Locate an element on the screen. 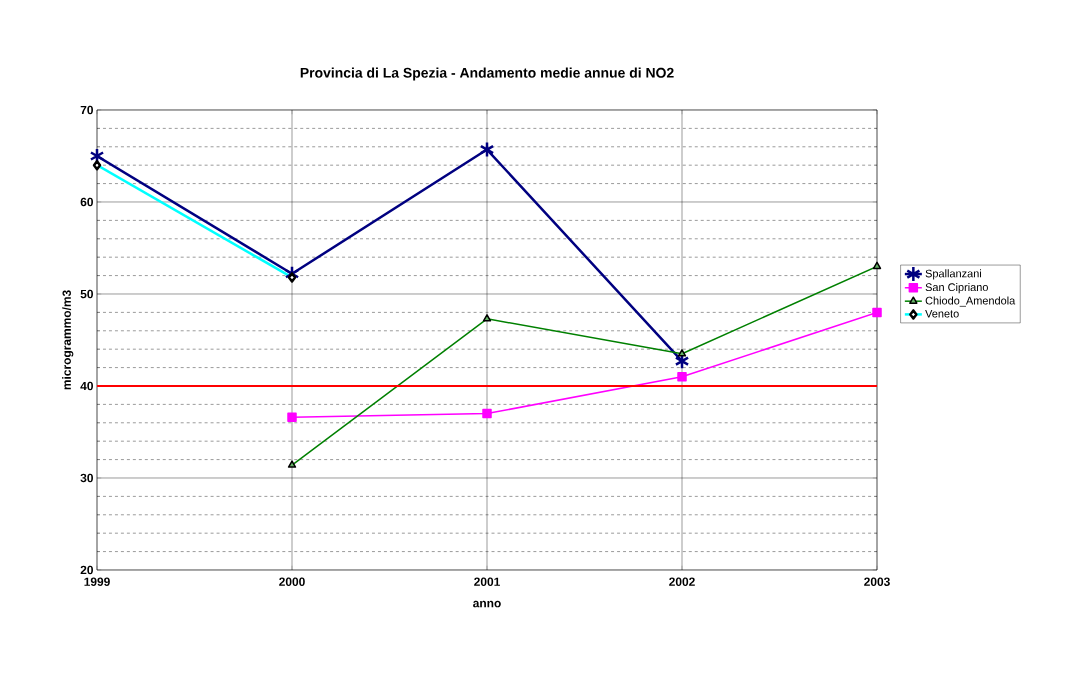 The image size is (1073, 686). y-tick-label: 70 is located at coordinates (86, 110).